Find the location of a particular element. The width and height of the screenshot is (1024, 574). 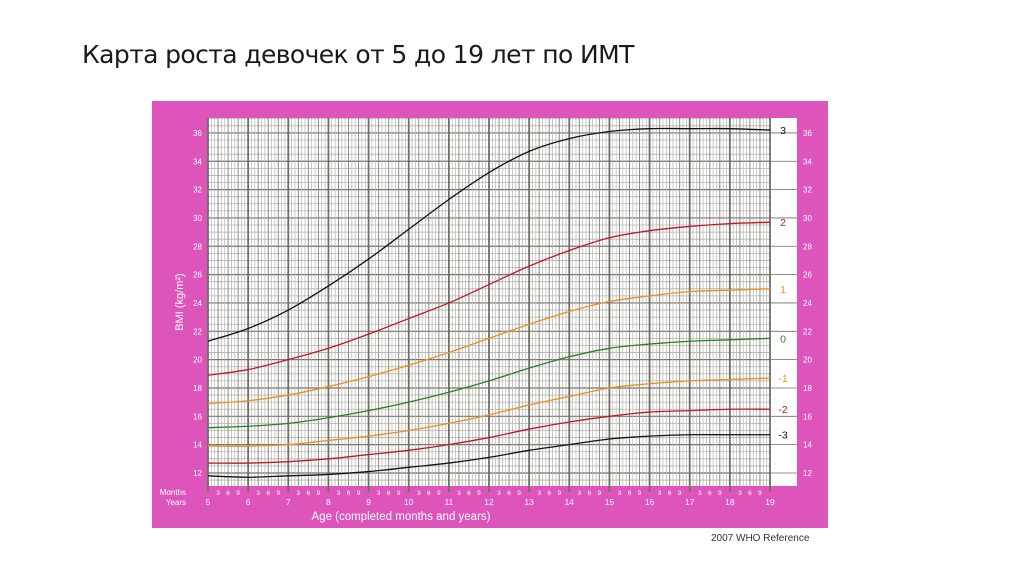

x-tick-year: 17 is located at coordinates (690, 502).